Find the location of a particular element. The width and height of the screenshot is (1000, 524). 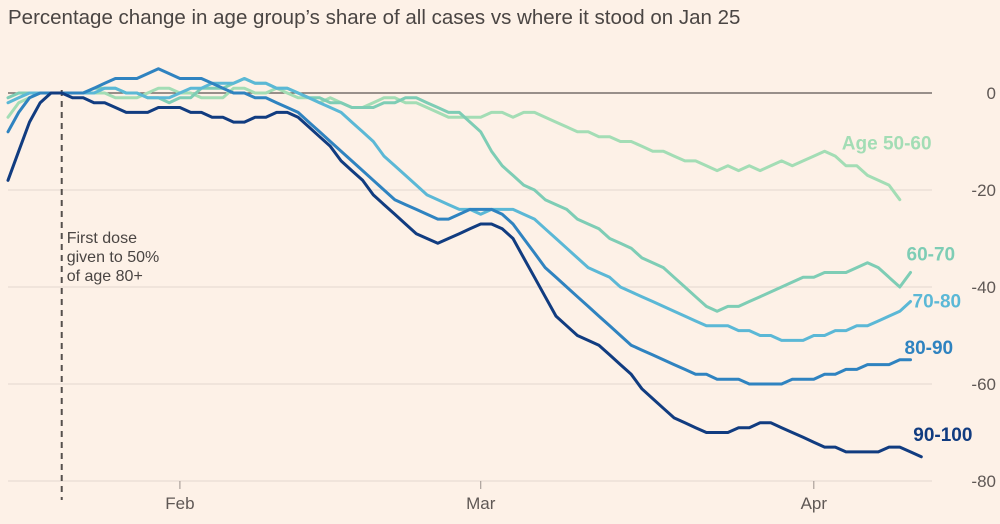

first-dose-annotation: First dose given to 50% of age 80+ is located at coordinates (115, 257).